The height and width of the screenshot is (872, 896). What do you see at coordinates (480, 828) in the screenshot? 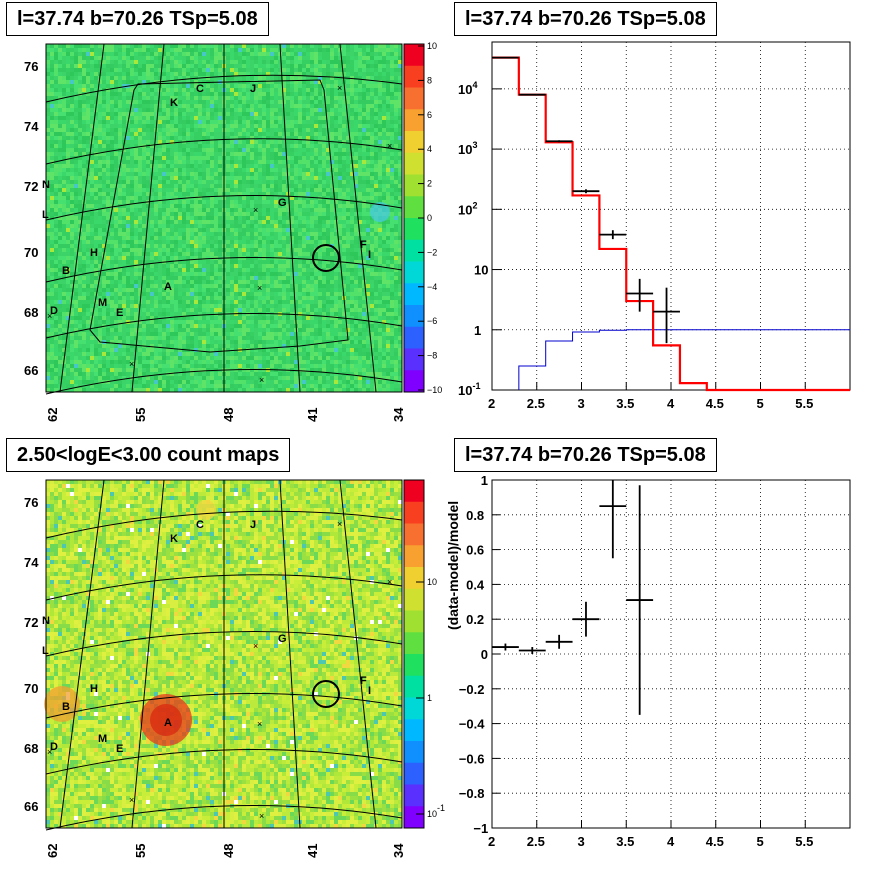
I see `residuals-y-tick-label: −1` at bounding box center [480, 828].